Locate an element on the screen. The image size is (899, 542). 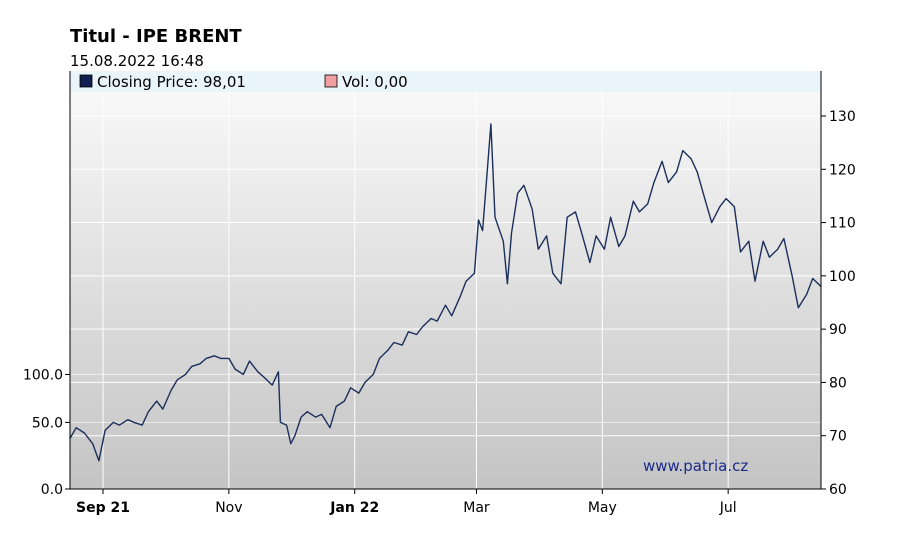
right-tick-label-130: 130 is located at coordinates (842, 117).